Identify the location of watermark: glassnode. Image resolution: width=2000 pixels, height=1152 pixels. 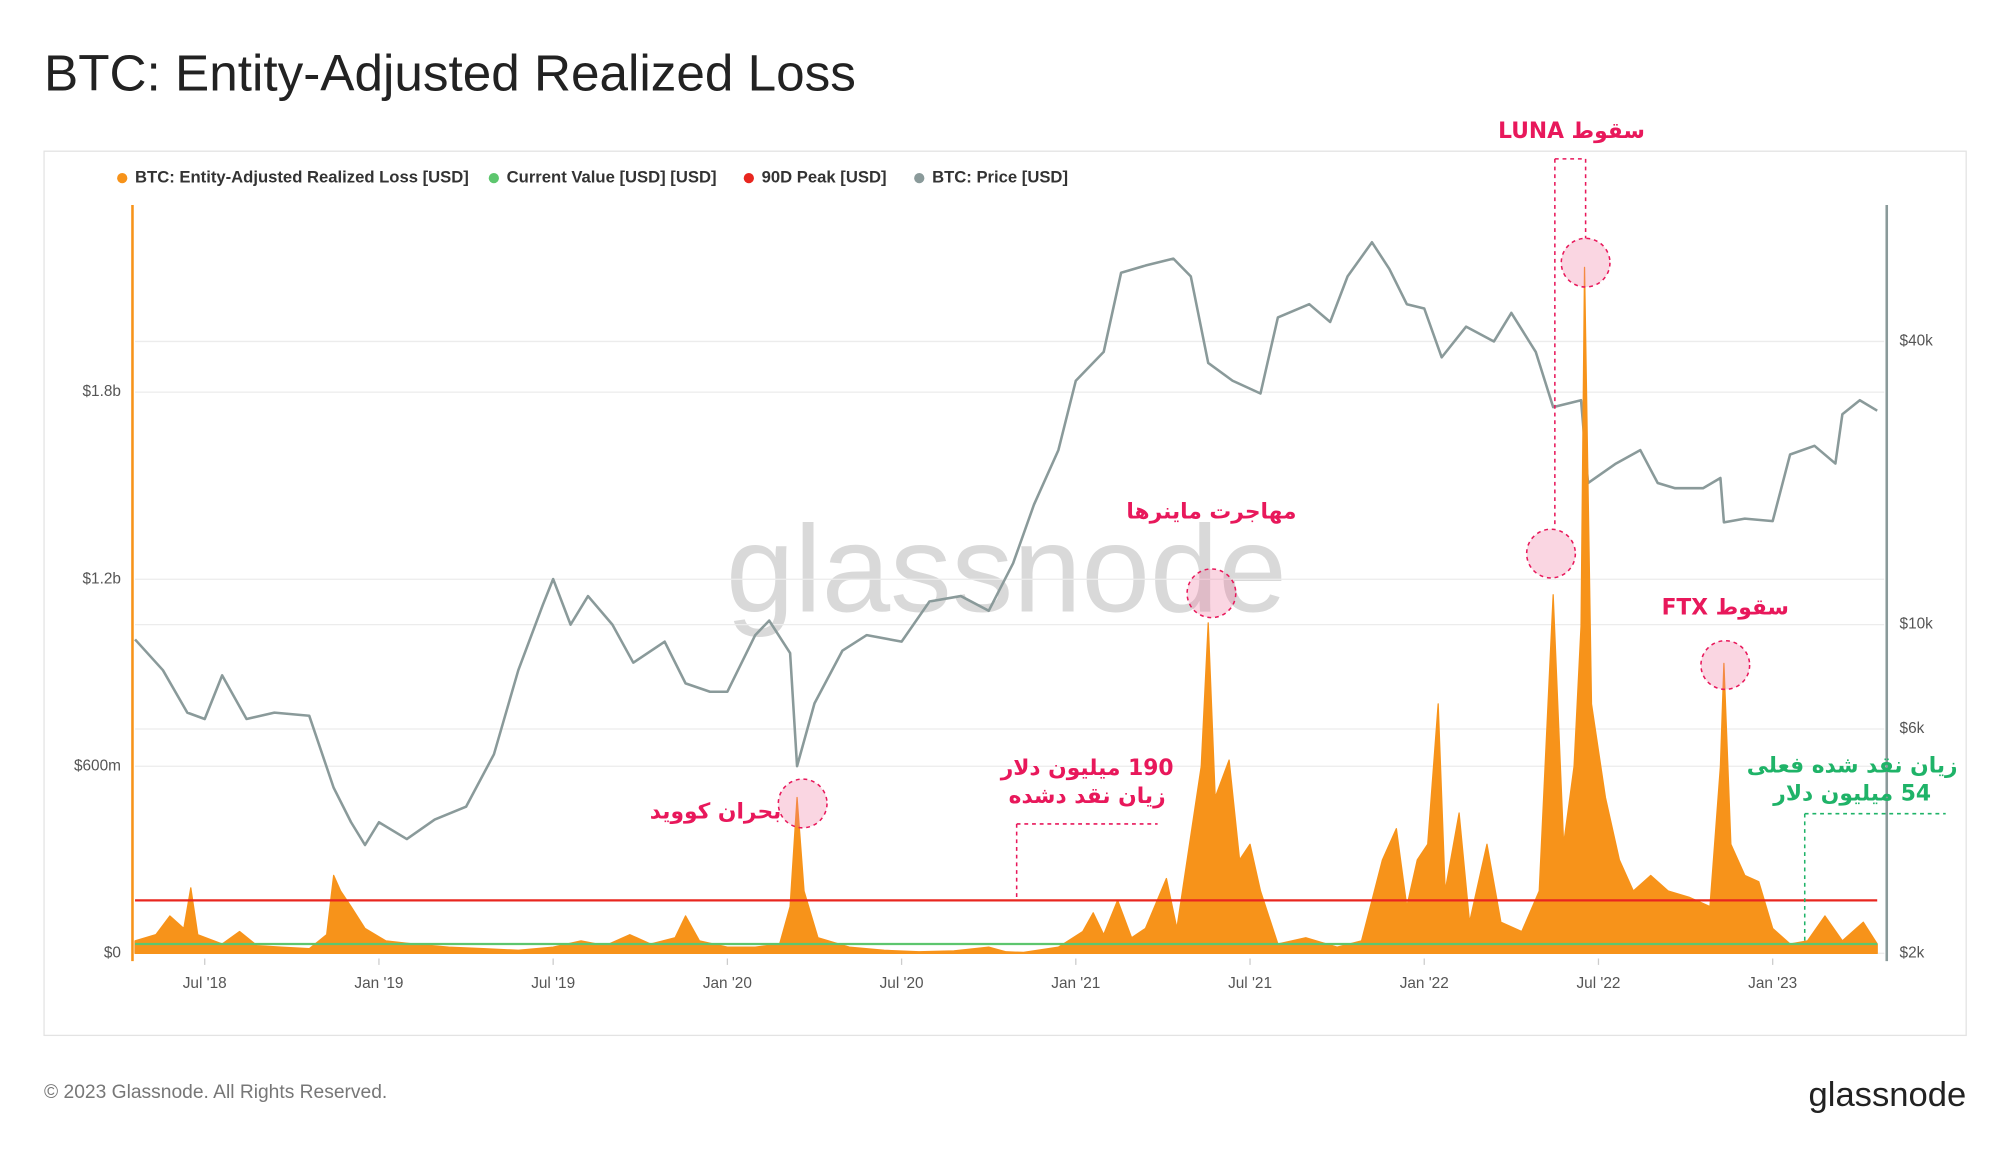
(1006, 570).